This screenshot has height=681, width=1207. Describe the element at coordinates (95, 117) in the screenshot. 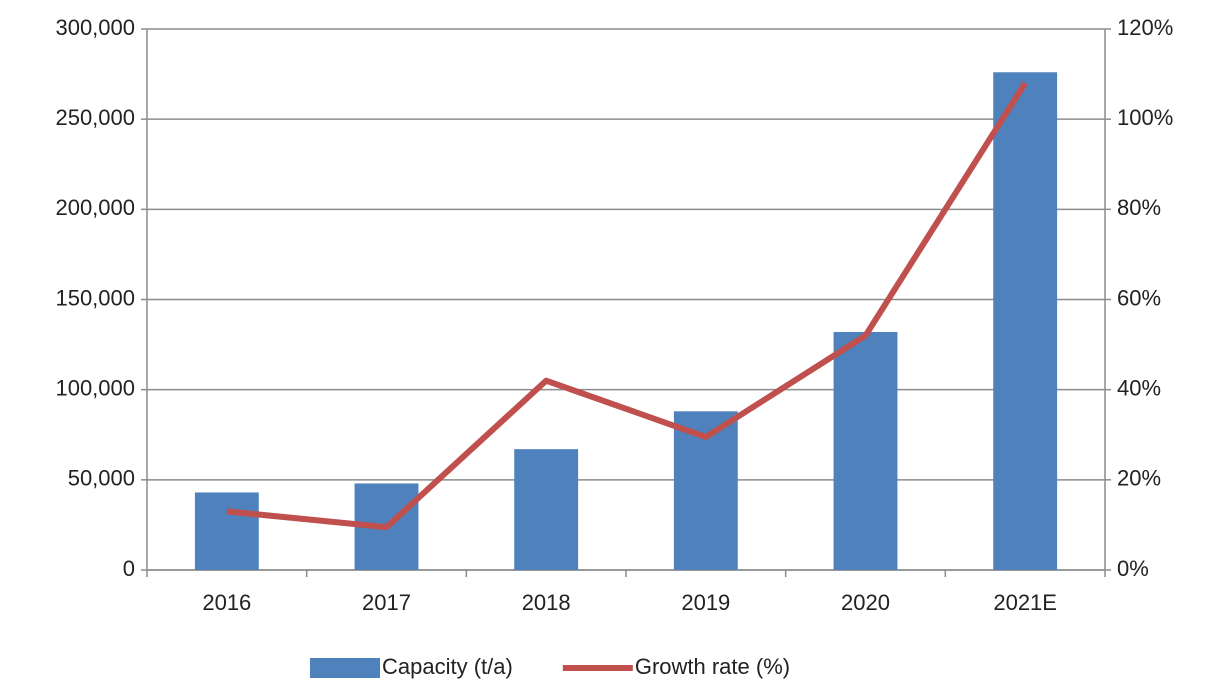

I see `y-tick-label: 250,000` at that location.